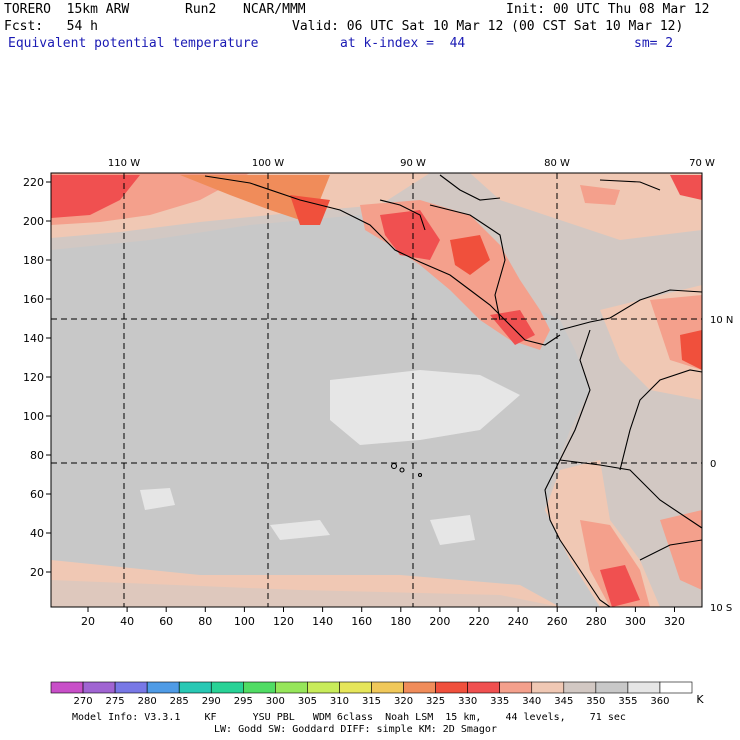  Describe the element at coordinates (654, 43) in the screenshot. I see `smoothing-label: sm= 2` at that location.